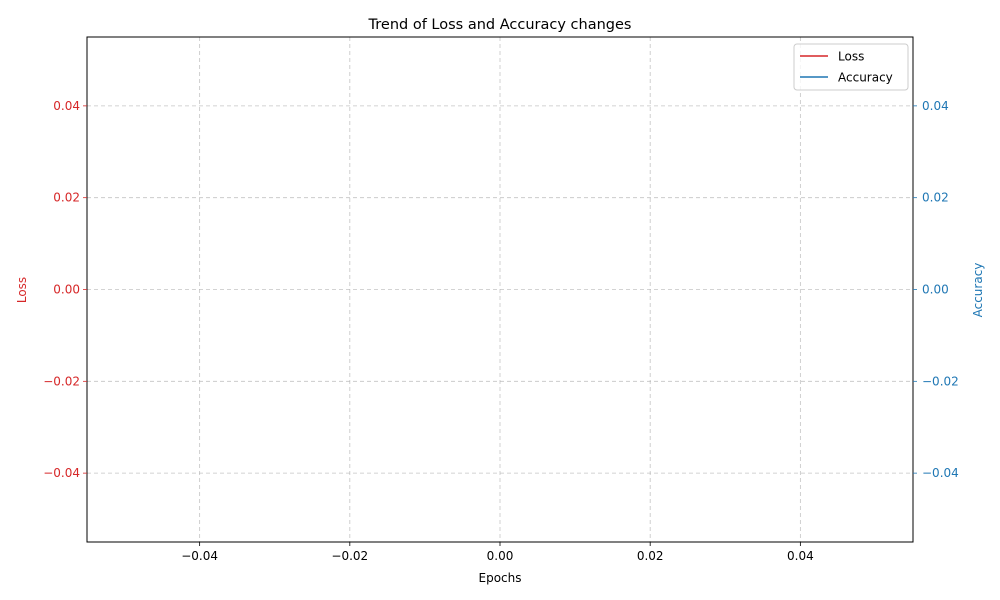  What do you see at coordinates (66, 198) in the screenshot?
I see `y-left-tick-label-3: 0.02` at bounding box center [66, 198].